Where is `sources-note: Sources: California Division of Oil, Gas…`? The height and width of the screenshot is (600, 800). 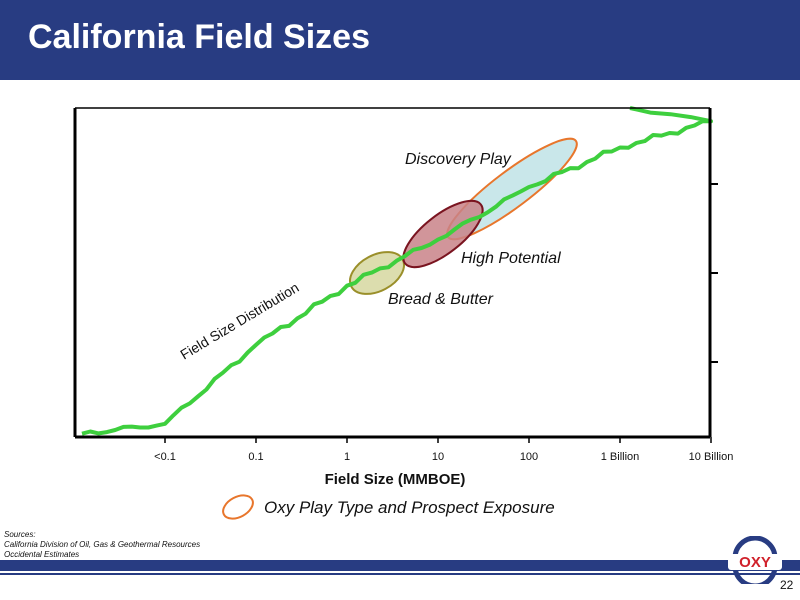 sources-note: Sources: California Division of Oil, Gas… is located at coordinates (102, 545).